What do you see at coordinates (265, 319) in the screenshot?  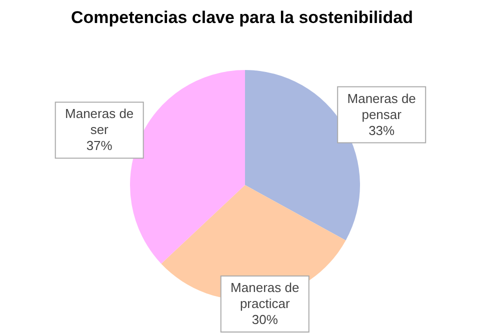 I see `data-label: 30%` at bounding box center [265, 319].